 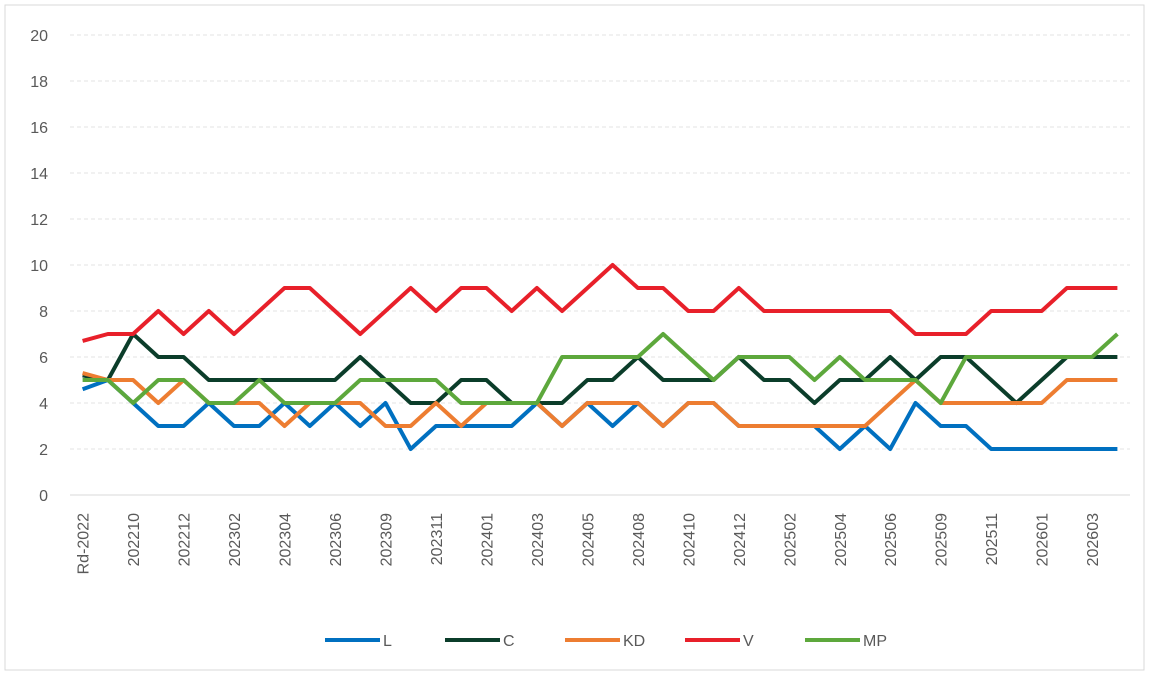 What do you see at coordinates (39, 128) in the screenshot?
I see `y-tick-label: 16` at bounding box center [39, 128].